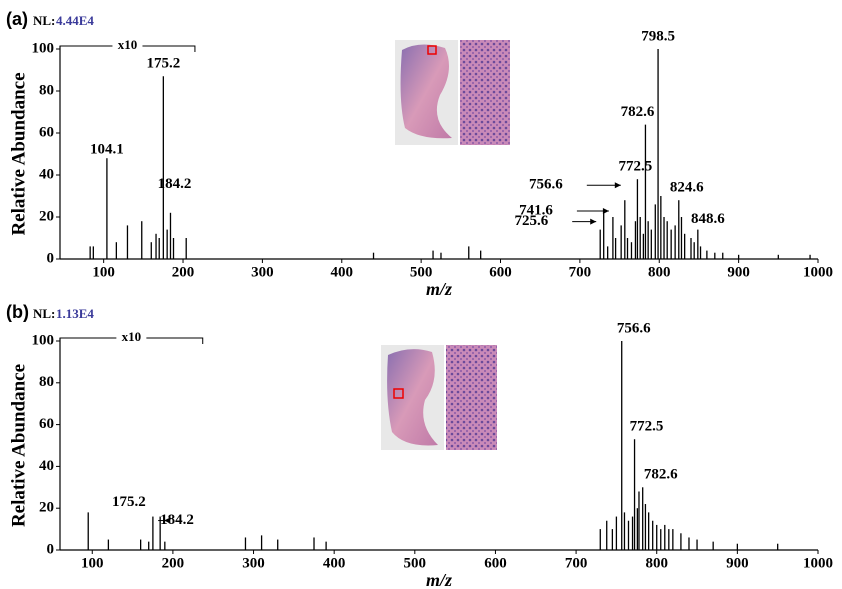 The height and width of the screenshot is (589, 842). I want to click on peak-label: 725.6, so click(531, 221).